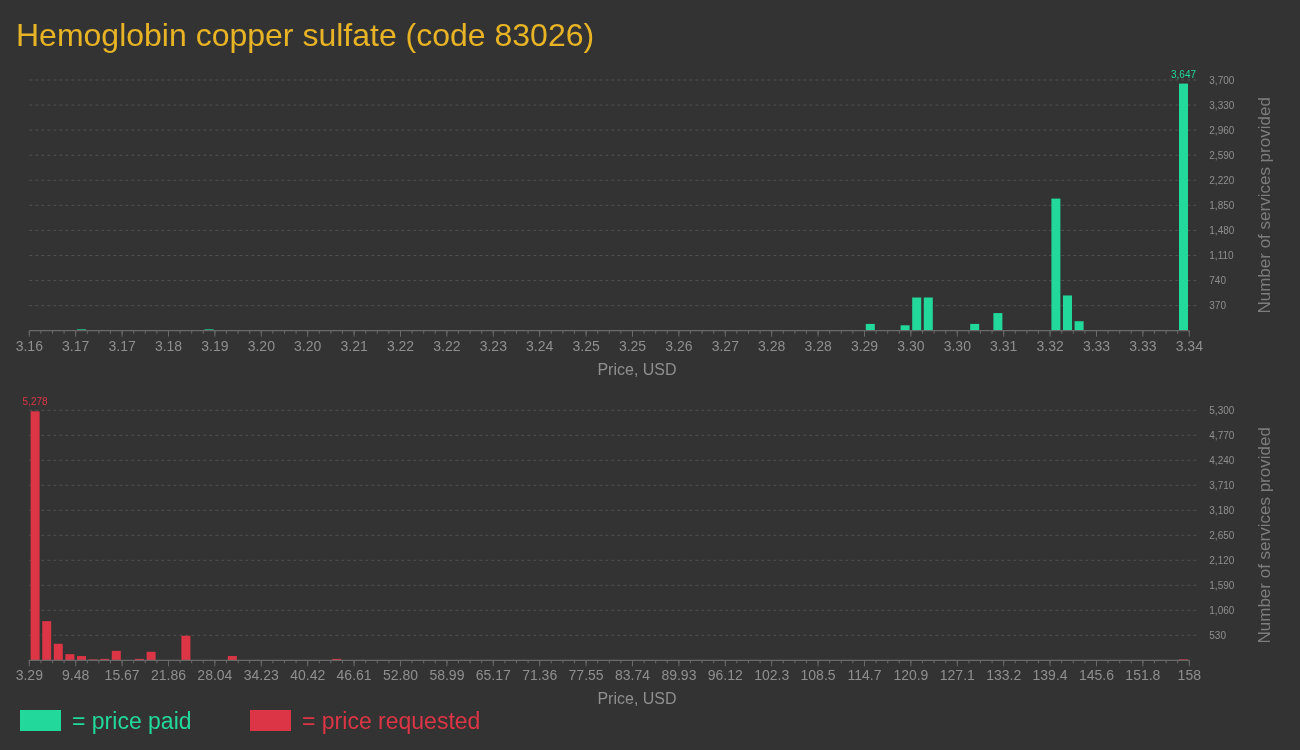 The height and width of the screenshot is (750, 1300). What do you see at coordinates (1222, 230) in the screenshot?
I see `y-tick-label: 1,480` at bounding box center [1222, 230].